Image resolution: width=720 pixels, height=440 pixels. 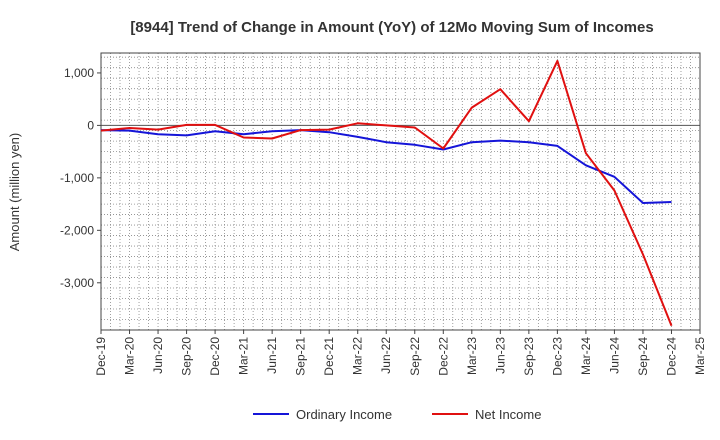 I want to click on x-tick-label: Dec-24, so click(x=671, y=356).